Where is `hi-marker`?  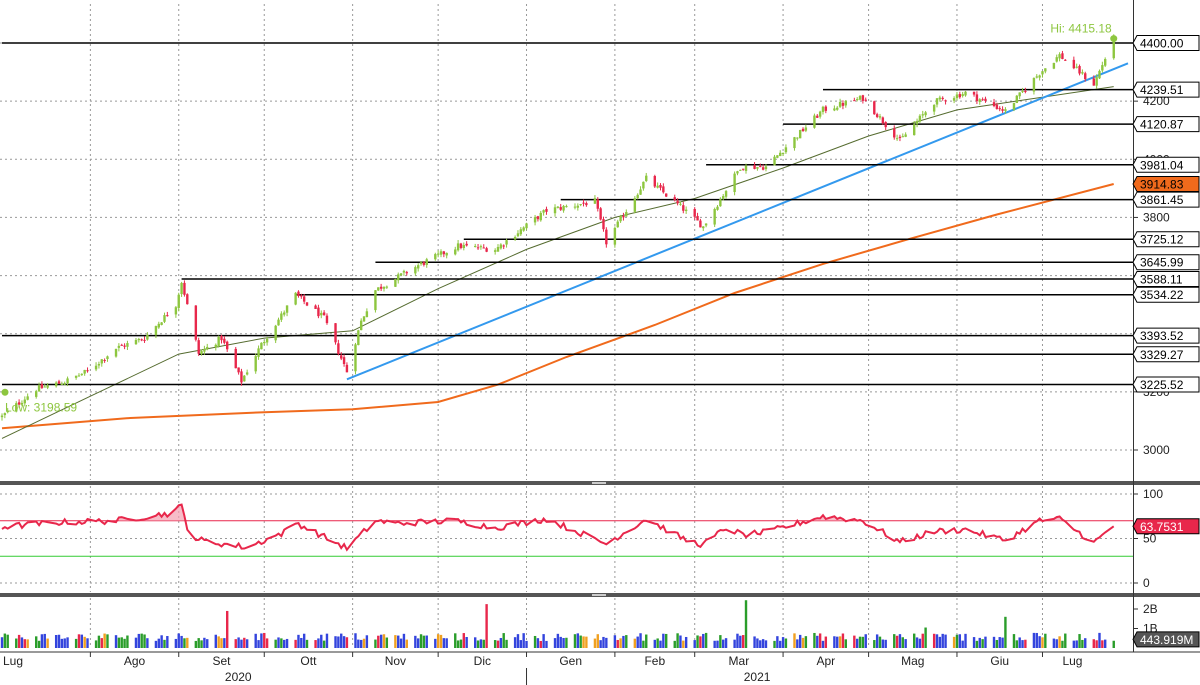 hi-marker is located at coordinates (1114, 39).